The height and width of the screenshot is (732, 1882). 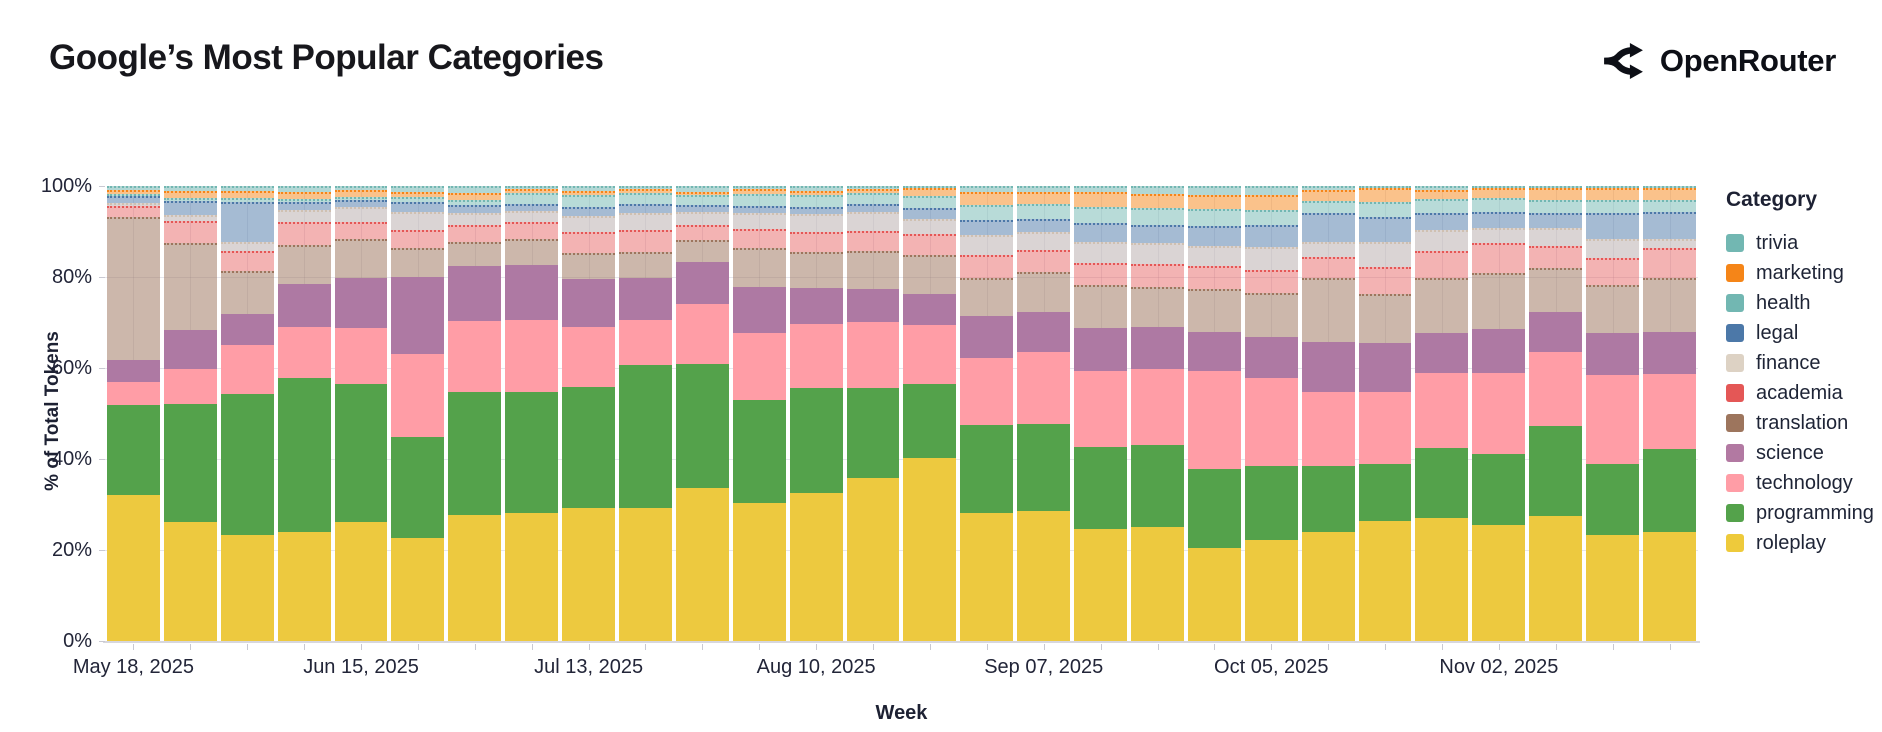 I want to click on bar-jun-01-2025, so click(x=247, y=413).